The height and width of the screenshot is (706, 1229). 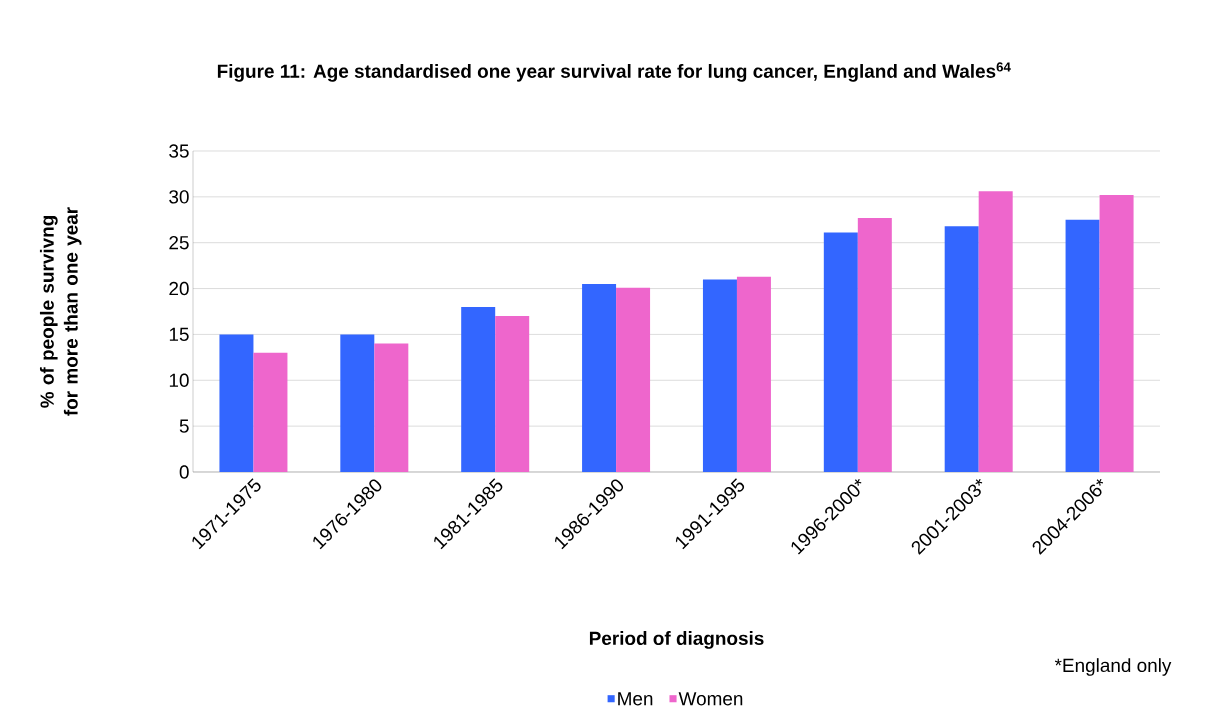 I want to click on y-axis-title: % of people survivng for more than one year, so click(x=60, y=311).